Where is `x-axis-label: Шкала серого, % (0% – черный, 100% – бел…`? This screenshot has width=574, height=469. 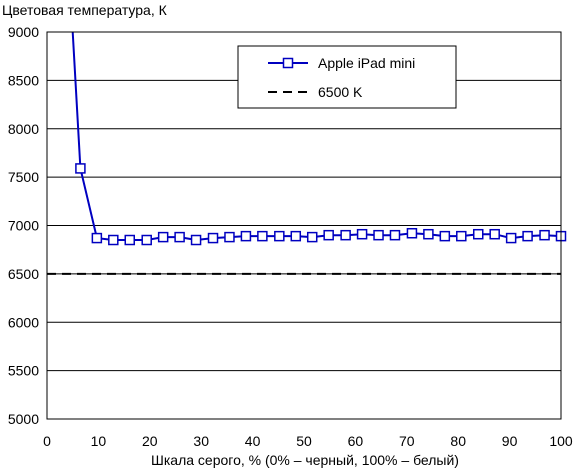
x-axis-label: Шкала серого, % (0% – черный, 100% – бел… is located at coordinates (305, 460).